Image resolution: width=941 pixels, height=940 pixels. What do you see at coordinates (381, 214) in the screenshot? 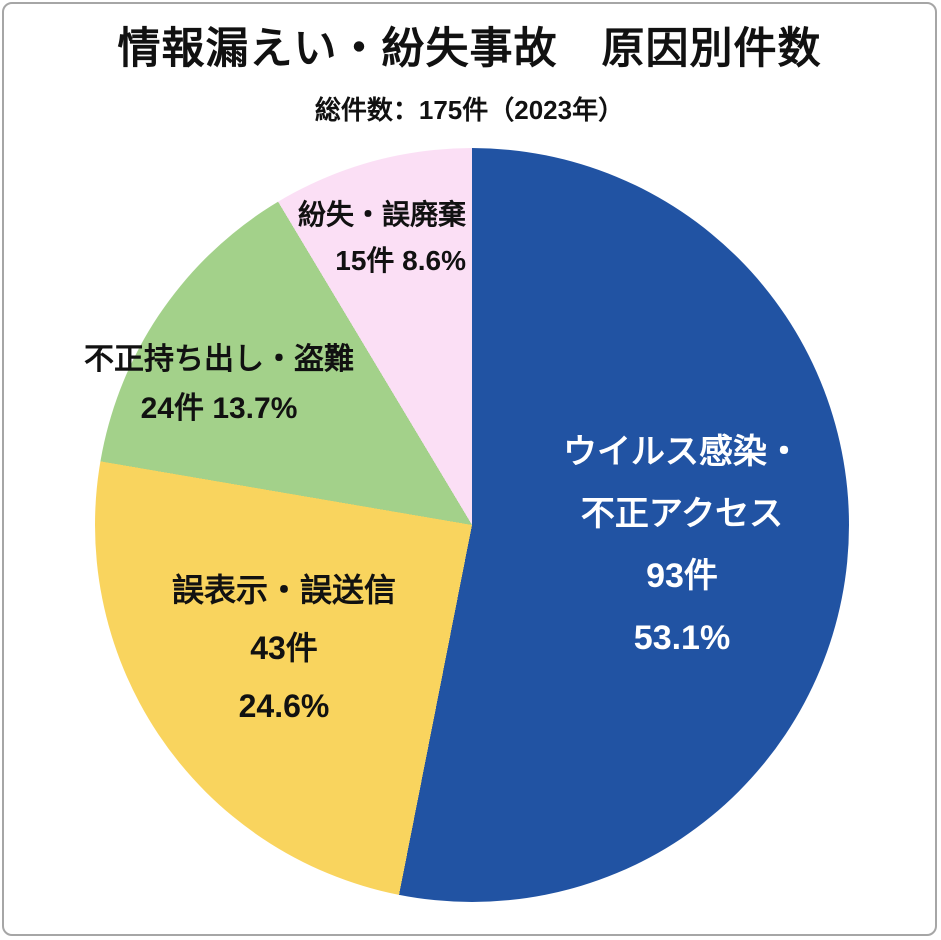
I see `slice-label-line: 紛失・誤廃棄` at bounding box center [381, 214].